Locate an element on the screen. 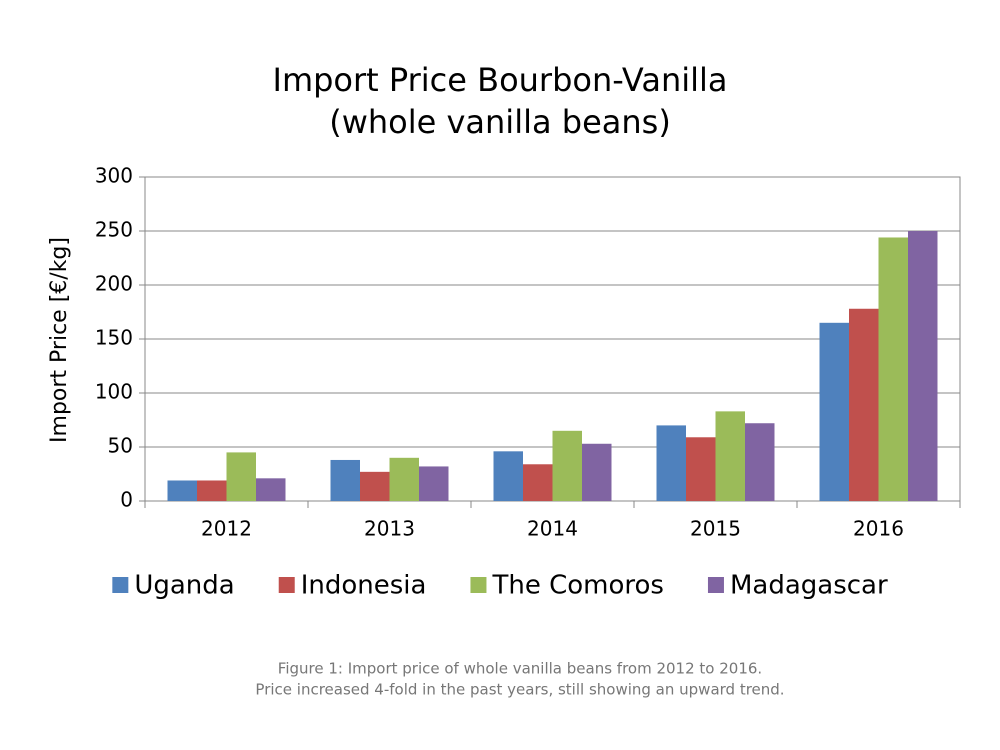 Image resolution: width=1000 pixels, height=750 pixels. x-tick-label: 2012 is located at coordinates (226, 529).